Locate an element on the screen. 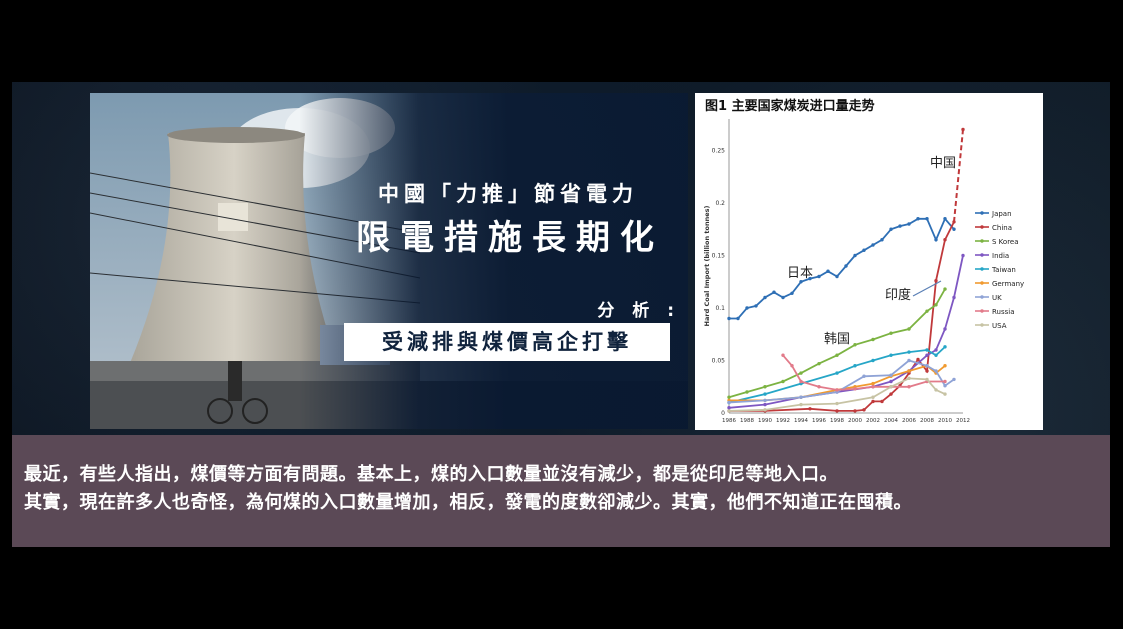 The width and height of the screenshot is (1123, 629). legend-label: USA is located at coordinates (999, 326).